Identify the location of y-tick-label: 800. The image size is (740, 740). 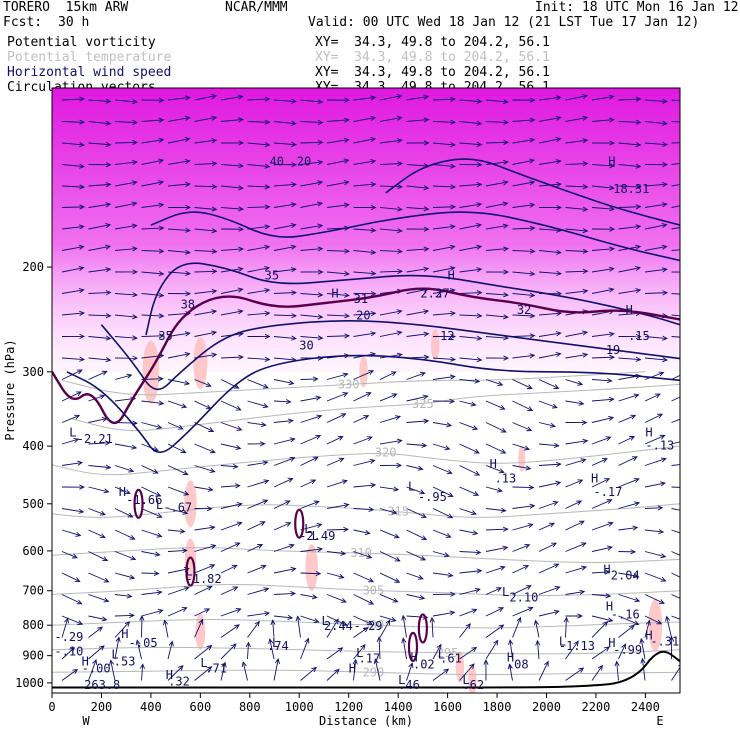
(33, 625).